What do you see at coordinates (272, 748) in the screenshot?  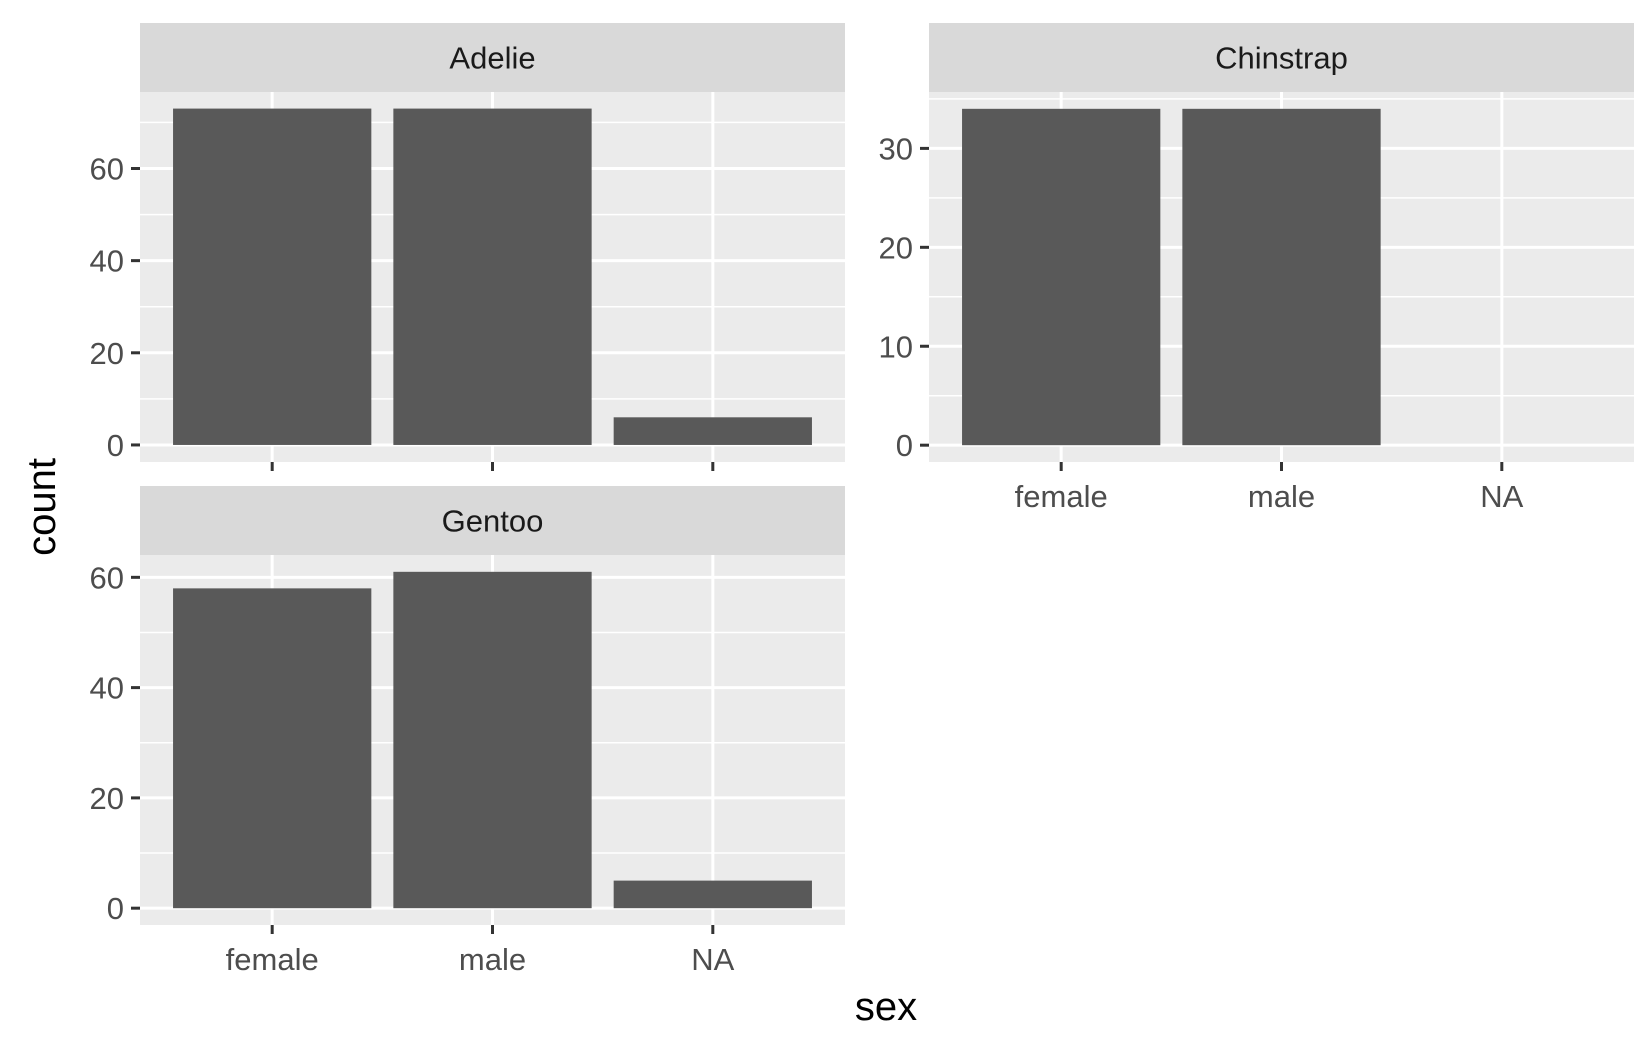 I see `bar-gentoo-female` at bounding box center [272, 748].